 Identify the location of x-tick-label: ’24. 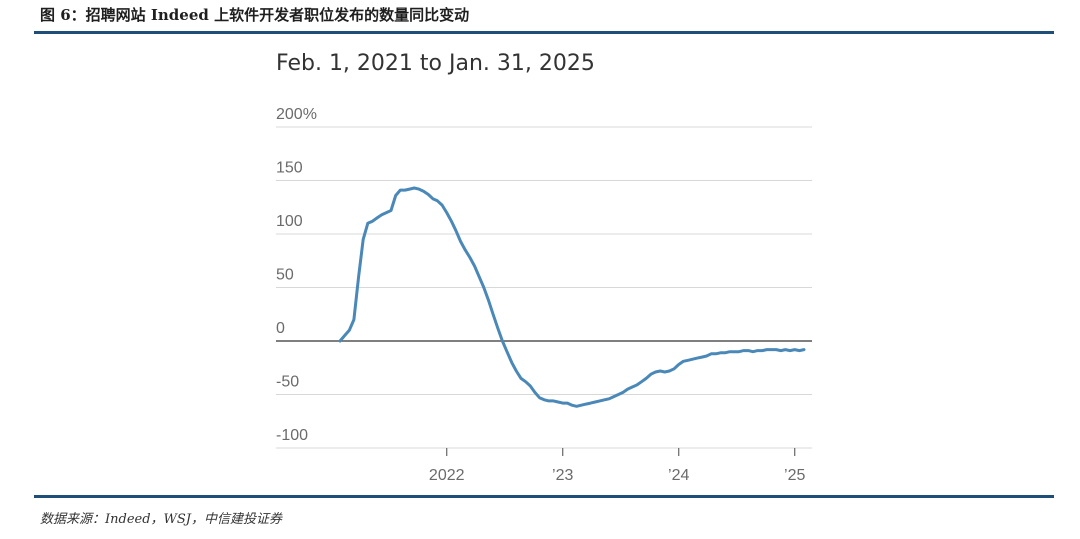
(678, 475).